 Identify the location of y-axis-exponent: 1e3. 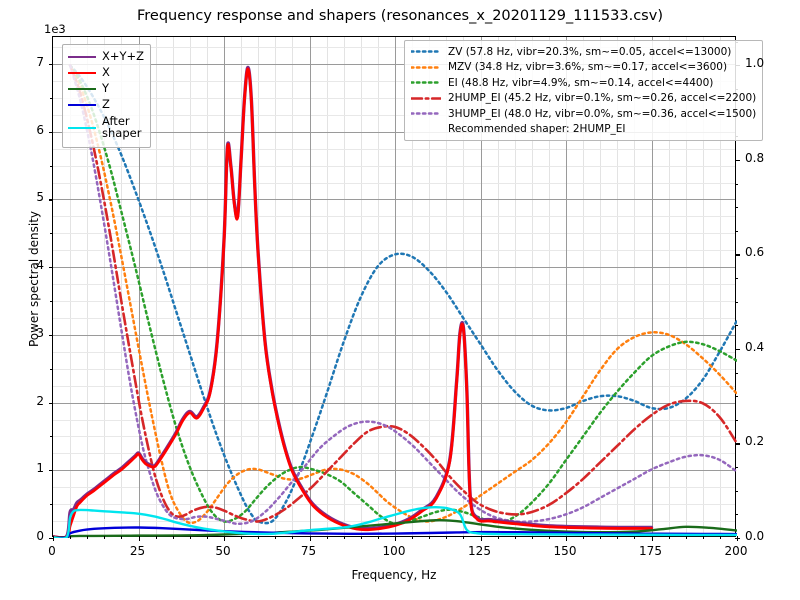
(55, 29).